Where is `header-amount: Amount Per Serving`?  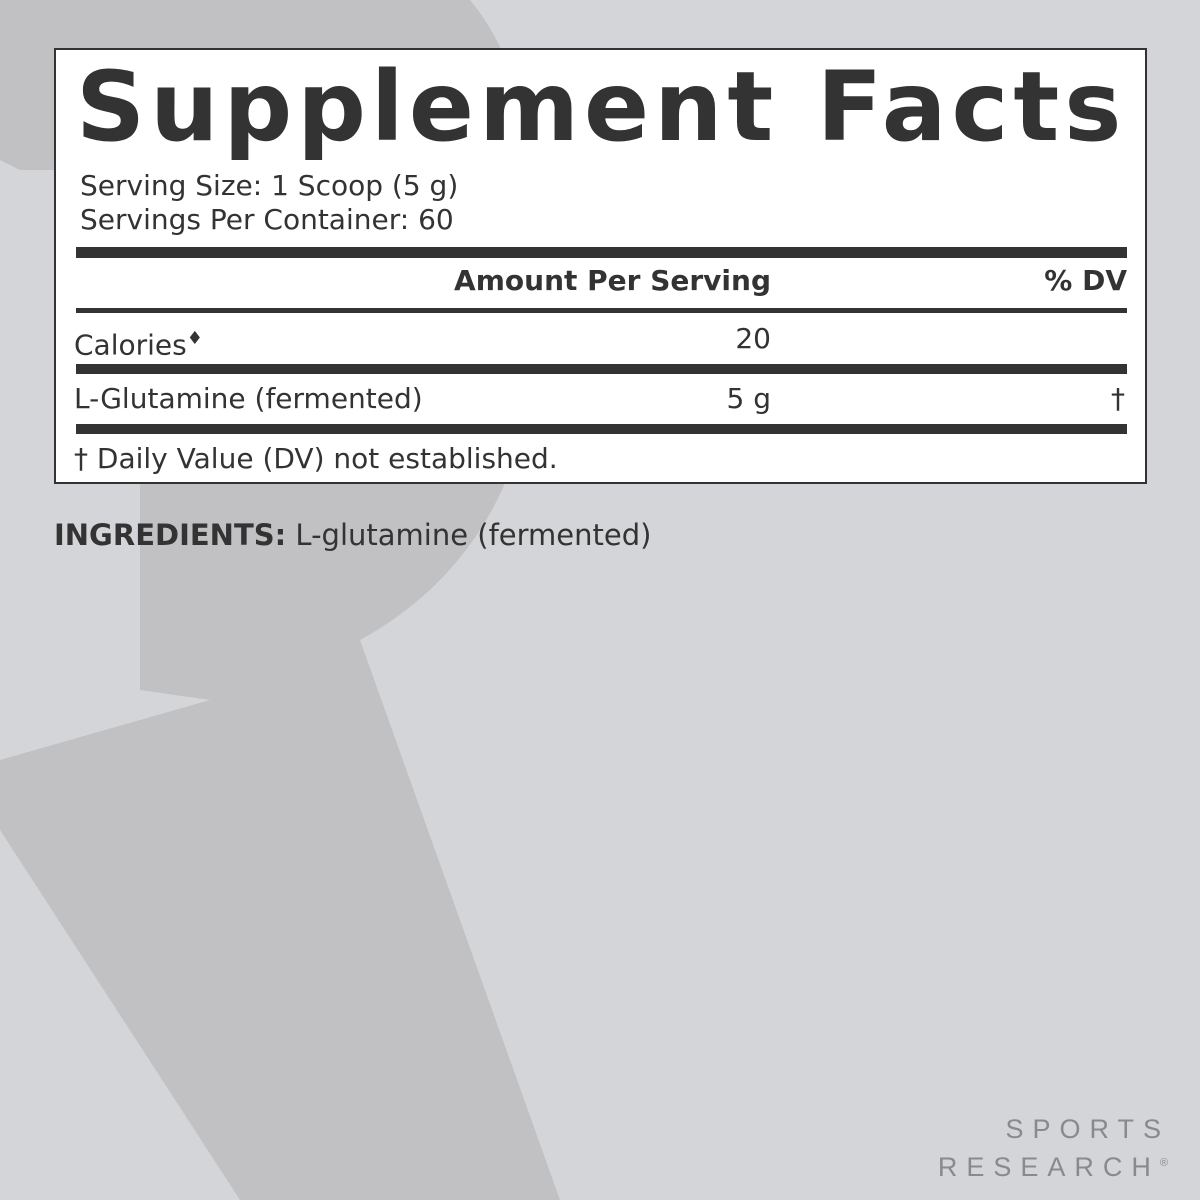 header-amount: Amount Per Serving is located at coordinates (612, 280).